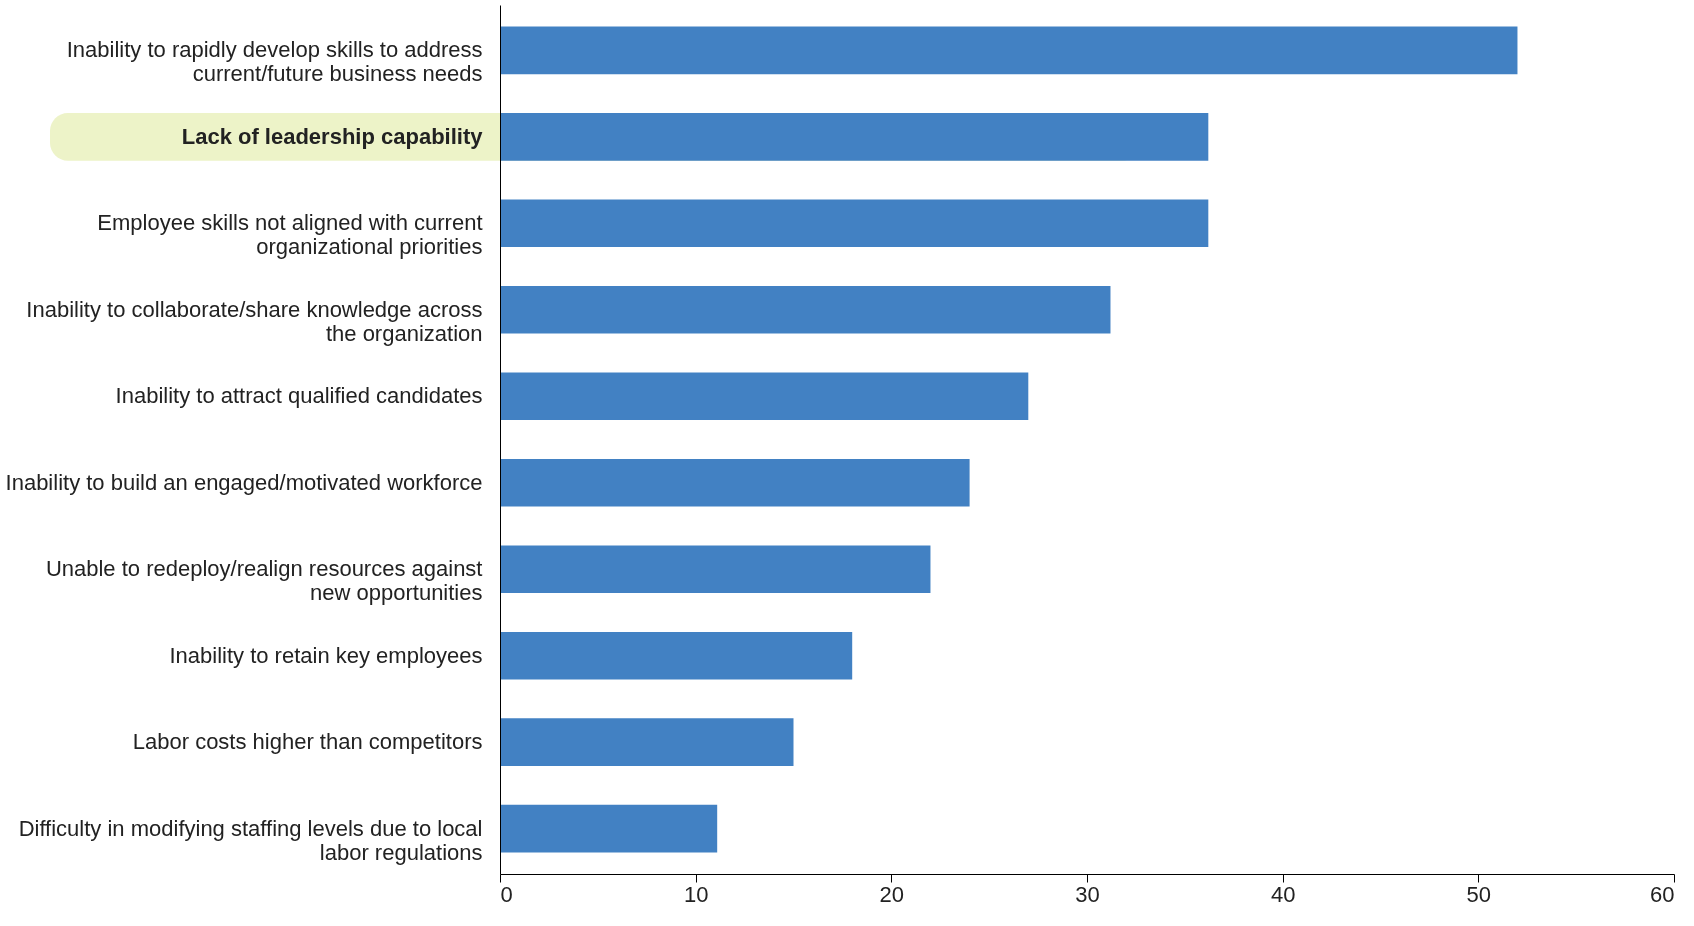  Describe the element at coordinates (326, 655) in the screenshot. I see `y-tick-label: Inability to retain key employees` at that location.